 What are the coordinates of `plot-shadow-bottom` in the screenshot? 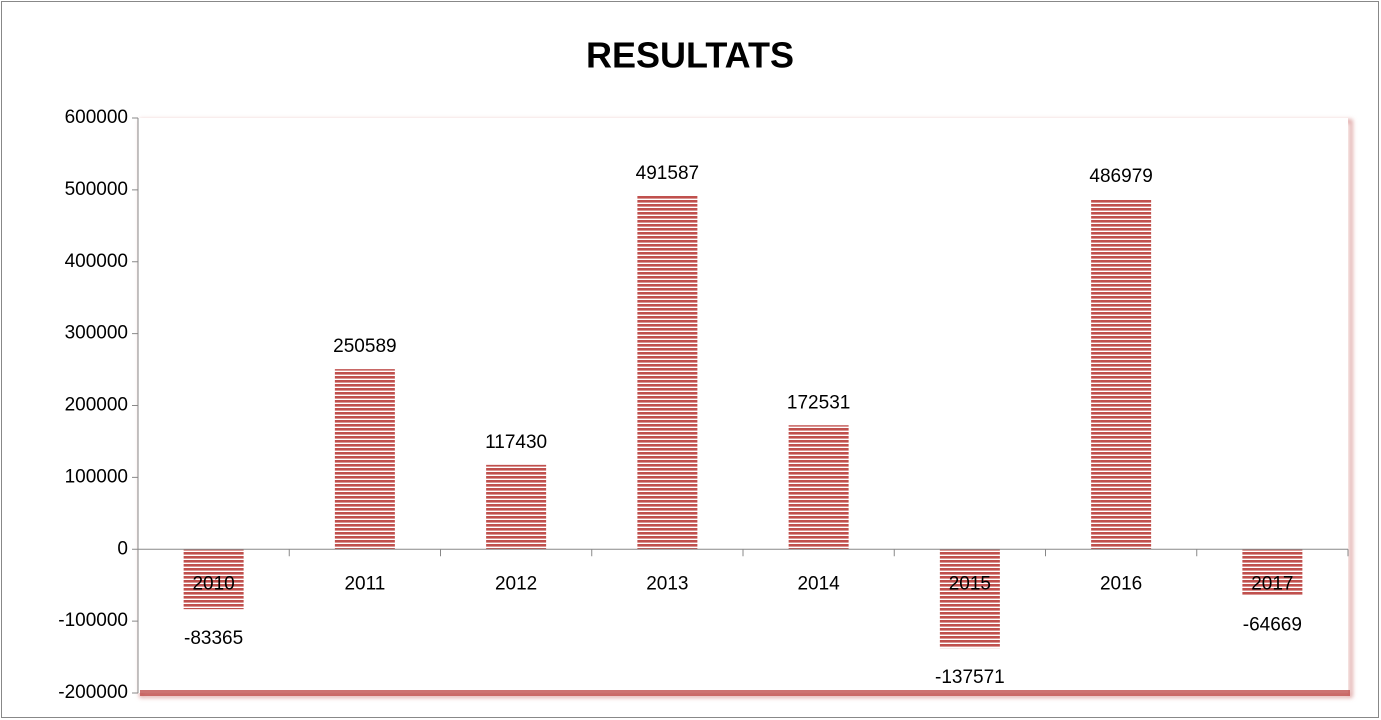 It's located at (745, 693).